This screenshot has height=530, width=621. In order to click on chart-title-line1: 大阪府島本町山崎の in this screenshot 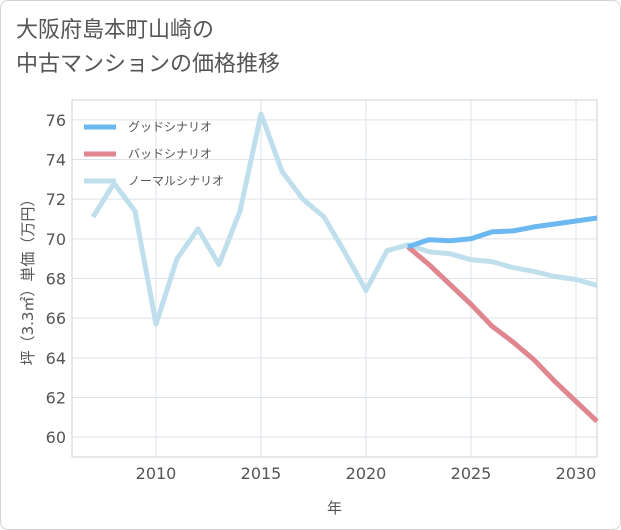, I will do `click(115, 30)`.